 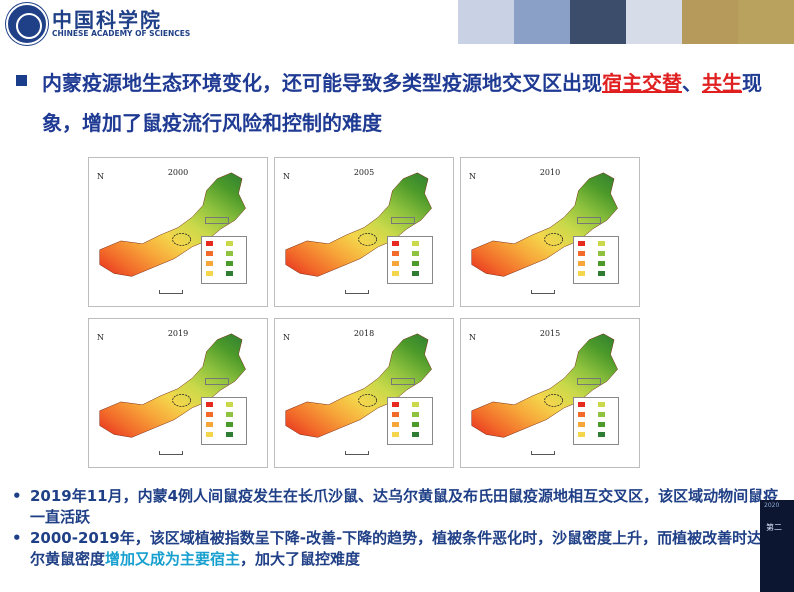 I want to click on ndvi-map-2000: 2000 N, so click(x=178, y=232).